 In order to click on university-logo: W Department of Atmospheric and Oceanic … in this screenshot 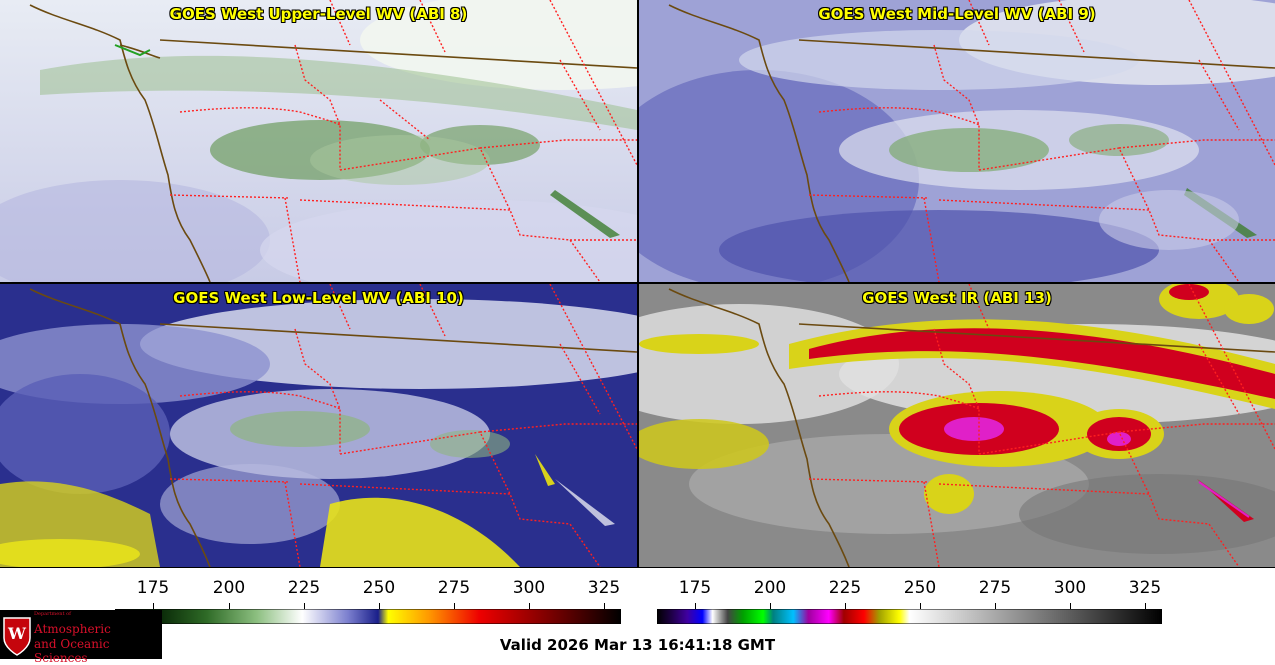, I will do `click(81, 637)`.